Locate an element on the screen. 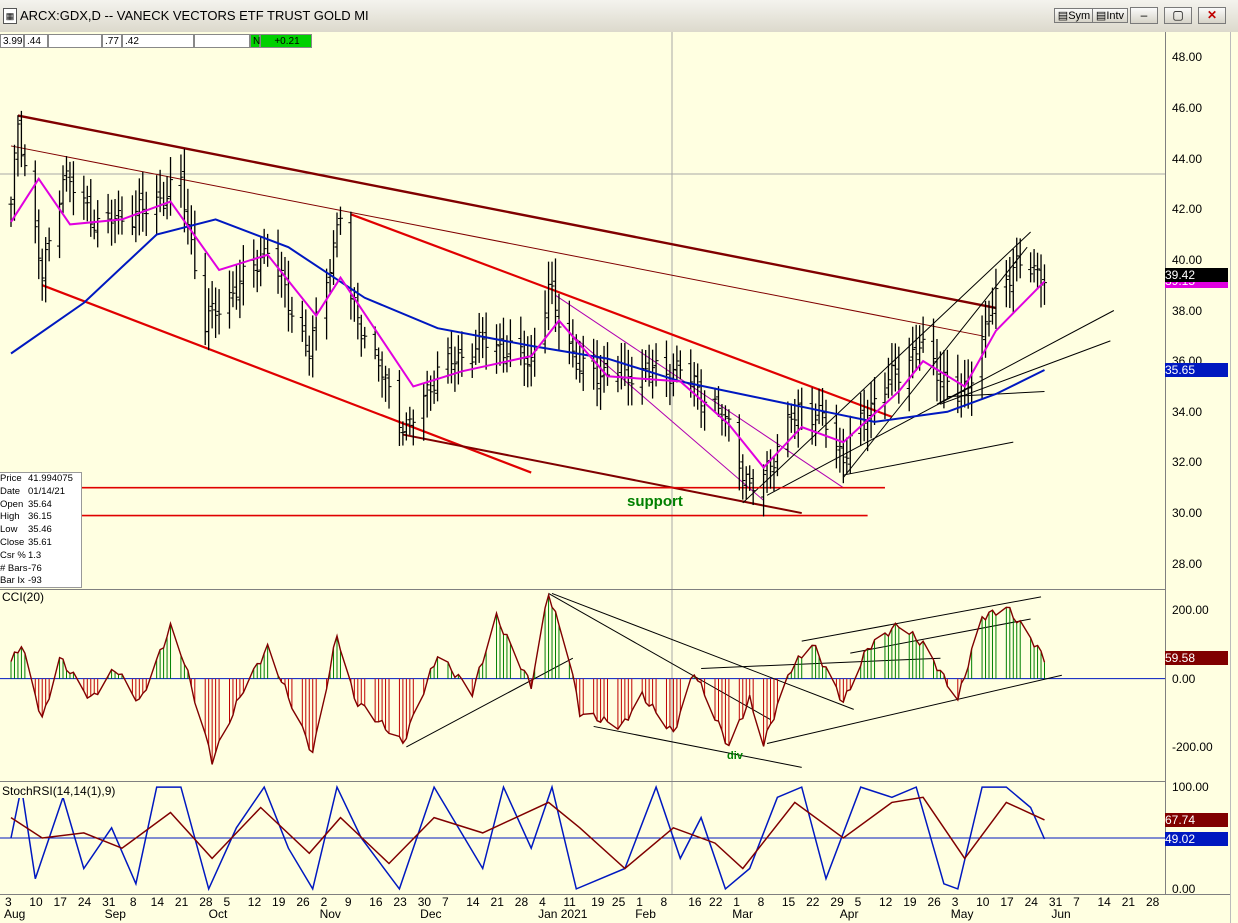 Image resolution: width=1238 pixels, height=923 pixels. quote-cell-2: .44 is located at coordinates (36, 41).